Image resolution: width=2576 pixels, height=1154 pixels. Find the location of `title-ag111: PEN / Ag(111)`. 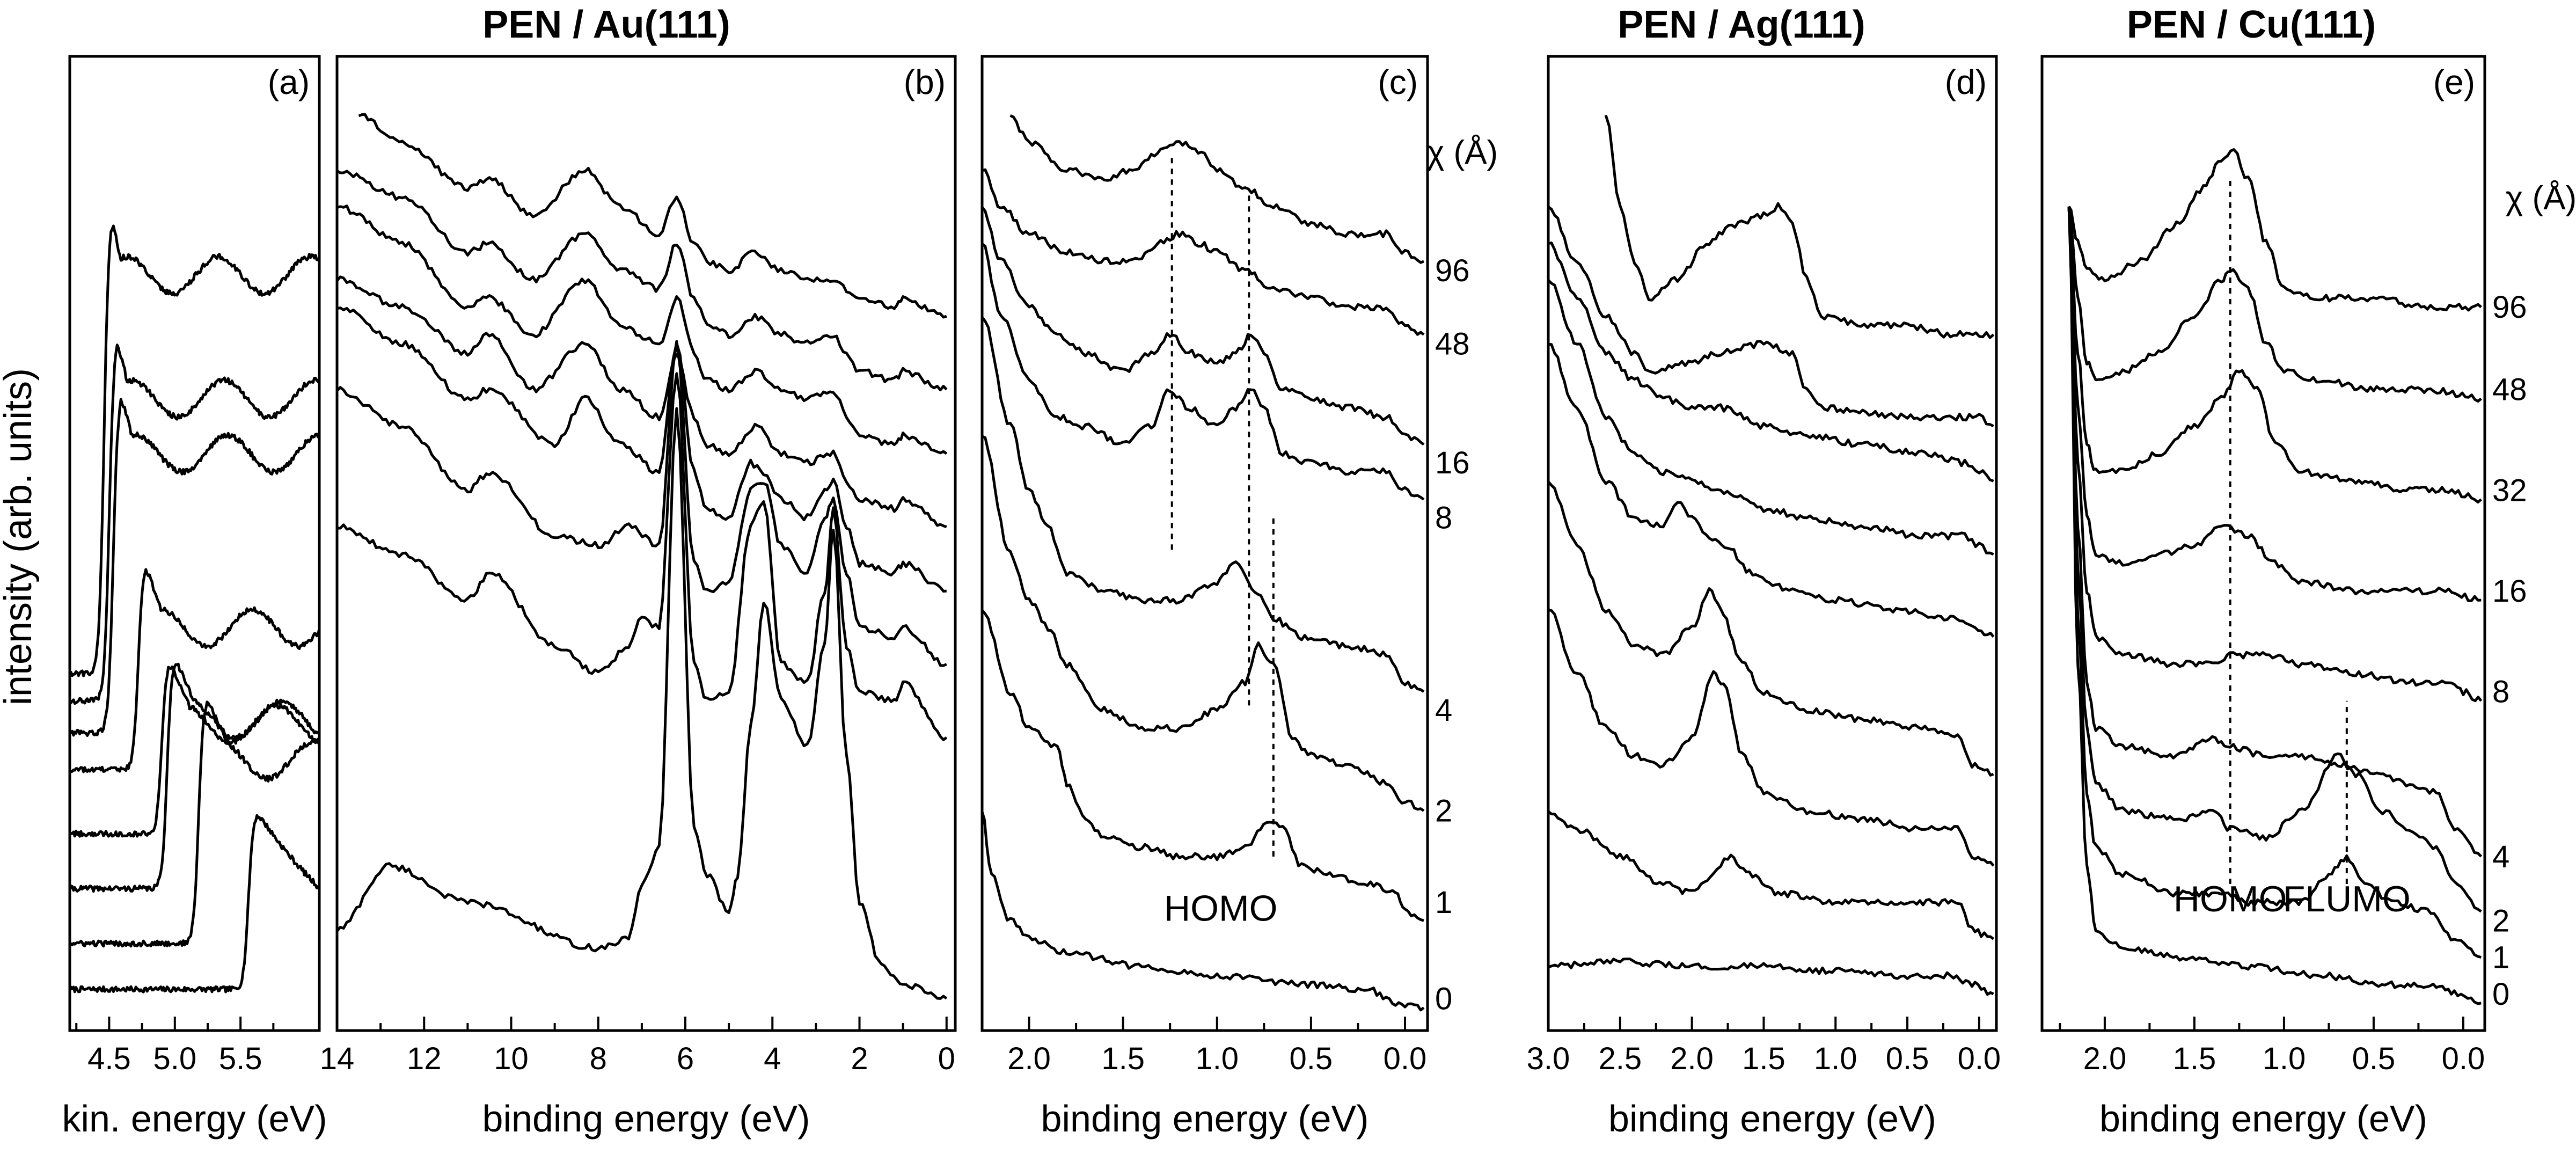

title-ag111: PEN / Ag(111) is located at coordinates (1741, 25).